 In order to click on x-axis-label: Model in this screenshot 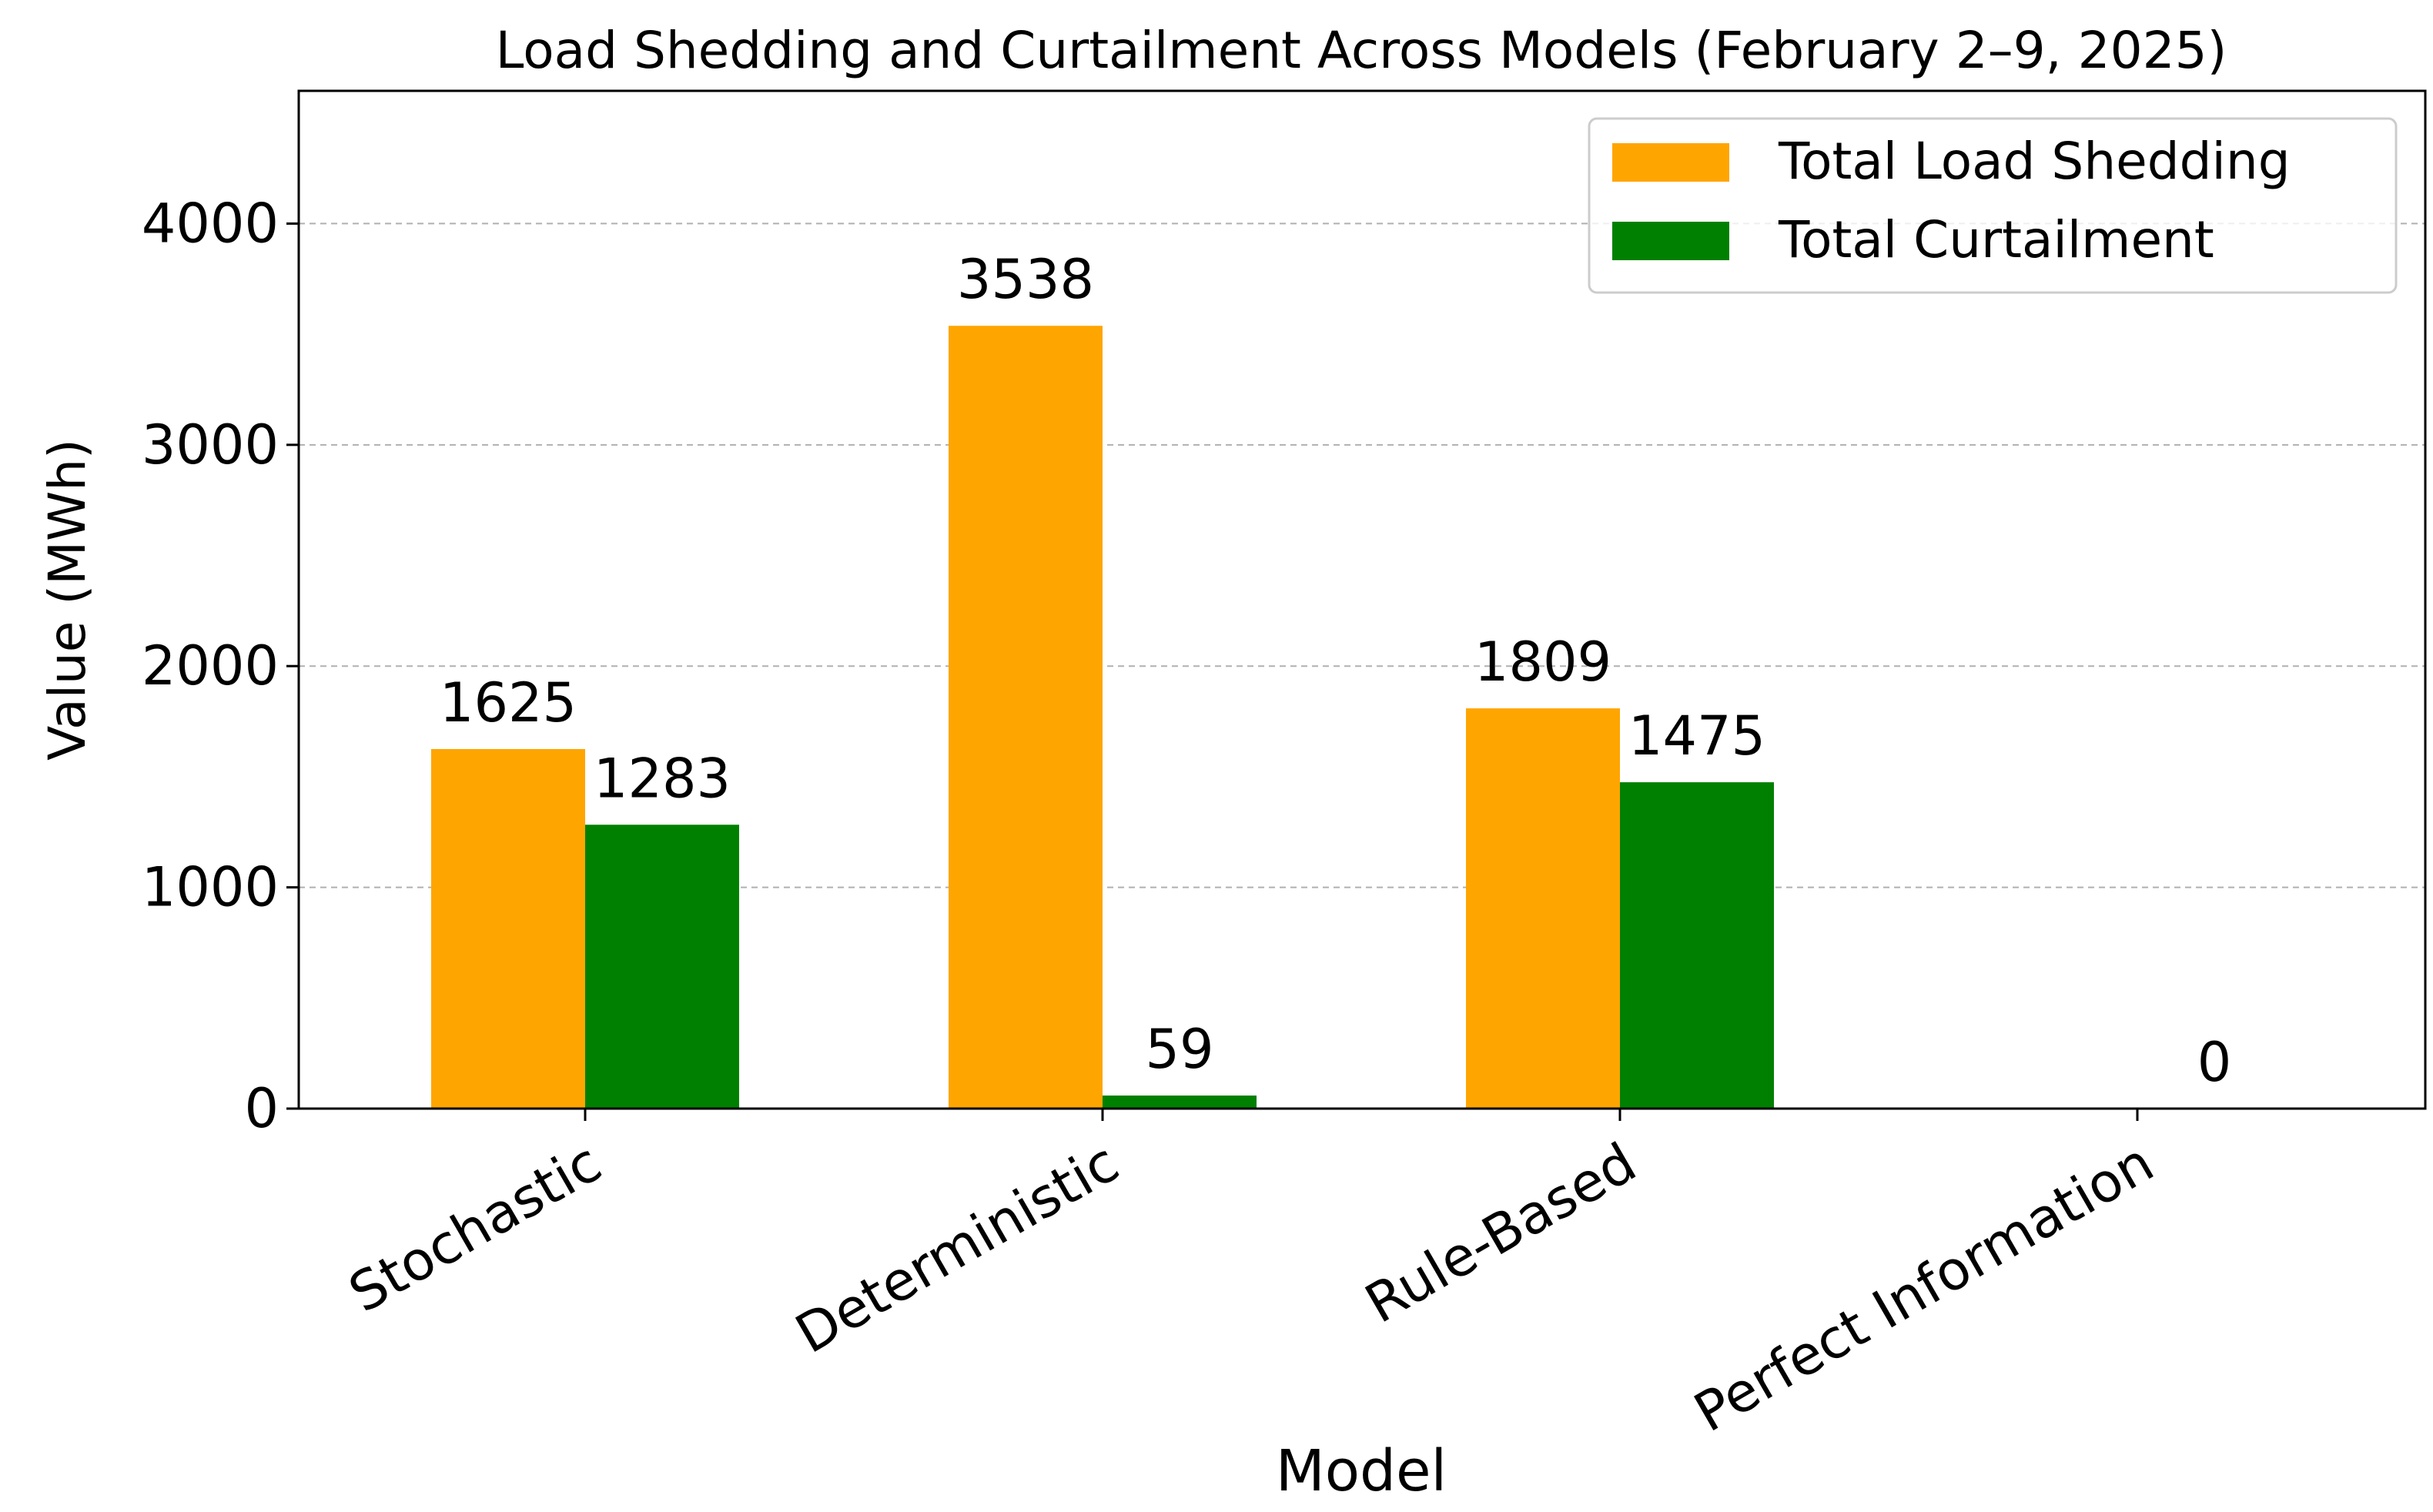, I will do `click(1361, 1471)`.